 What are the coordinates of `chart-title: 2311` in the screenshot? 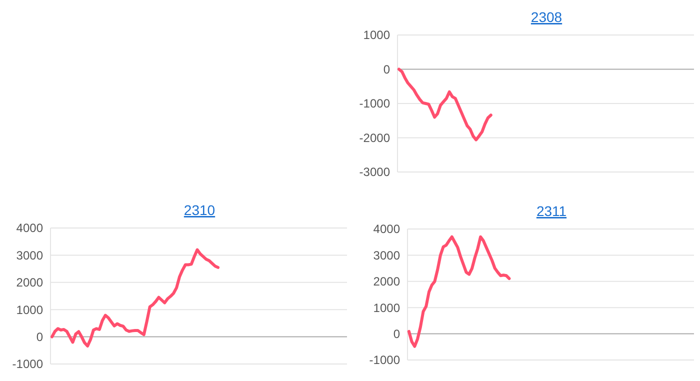 It's located at (551, 211).